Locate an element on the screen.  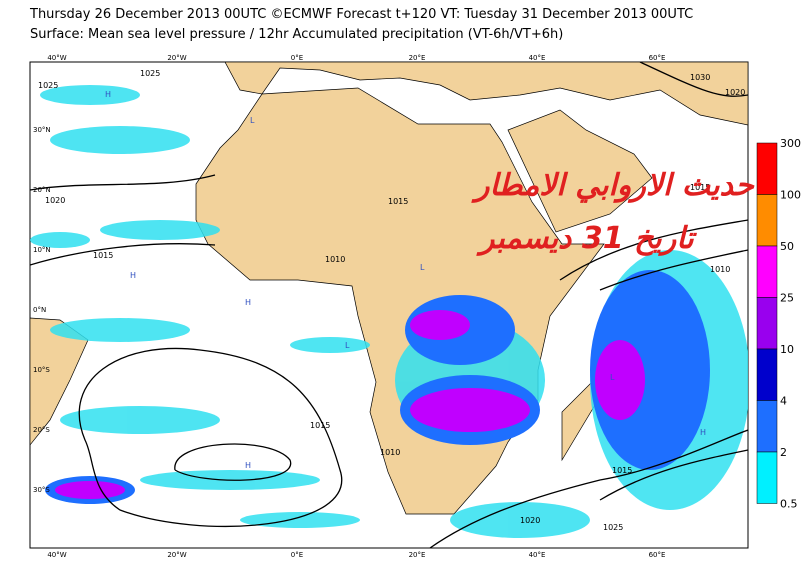
lon-label-bottom: 40°W is located at coordinates (56, 555).